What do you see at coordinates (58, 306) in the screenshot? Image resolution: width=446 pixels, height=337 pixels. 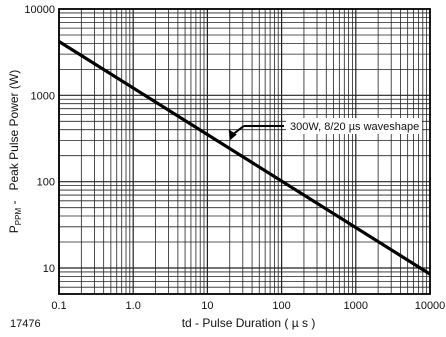 I see `x-tick-label: 0.1` at bounding box center [58, 306].